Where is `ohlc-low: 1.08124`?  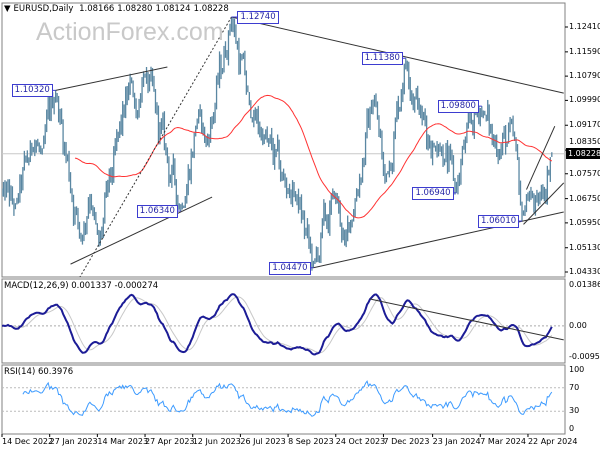 ohlc-low: 1.08124 is located at coordinates (173, 9).